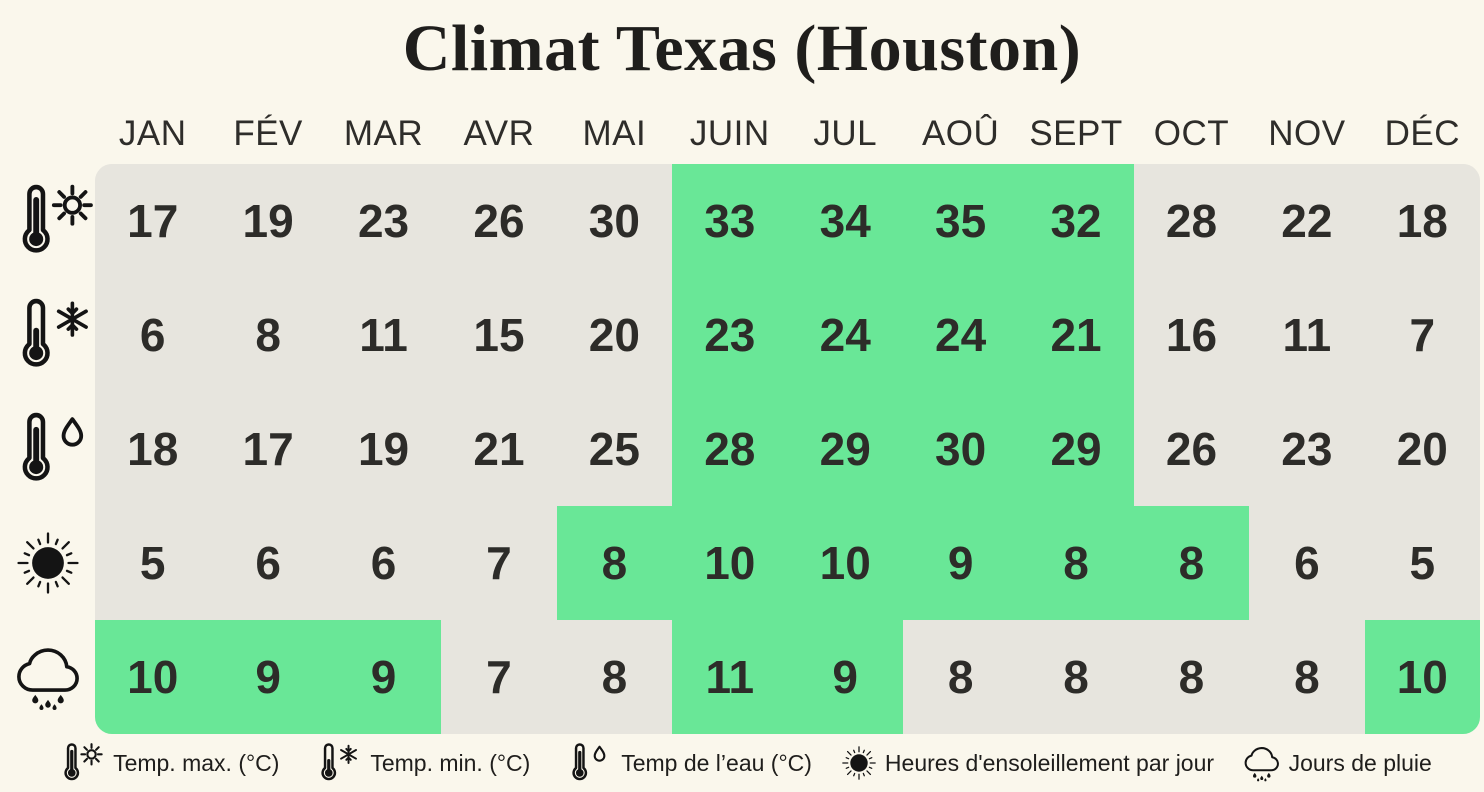 Image resolution: width=1484 pixels, height=792 pixels. What do you see at coordinates (1422, 335) in the screenshot?
I see `temp-min-cell: 7` at bounding box center [1422, 335].